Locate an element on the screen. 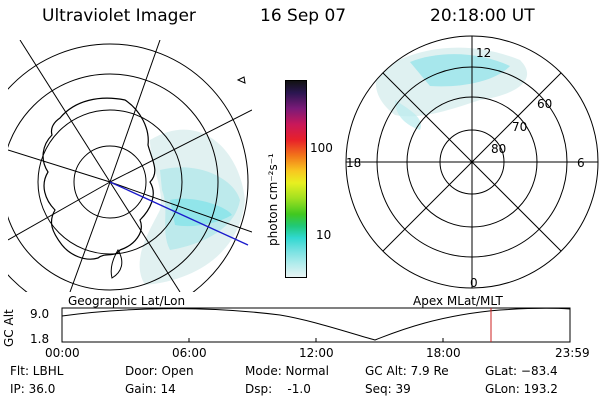 This screenshot has width=600, height=400. x-tick-0600: 06:00 is located at coordinates (189, 353).